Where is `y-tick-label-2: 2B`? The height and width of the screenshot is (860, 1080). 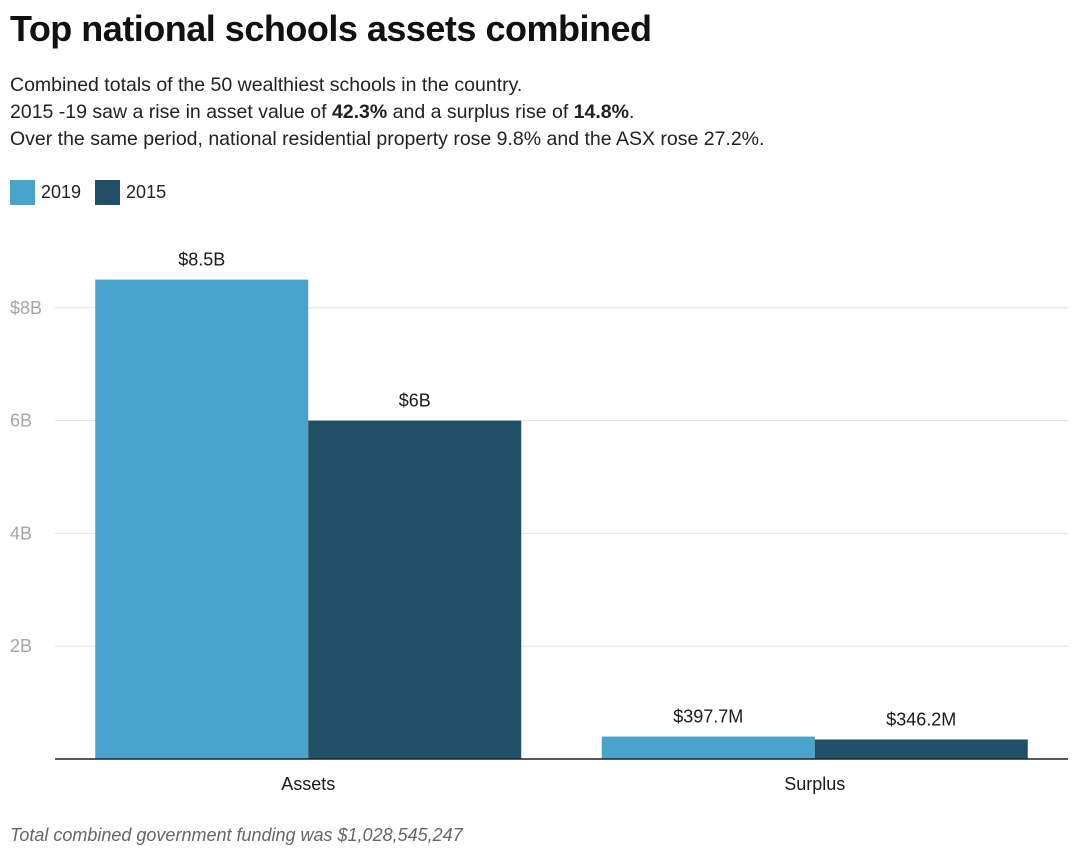
y-tick-label-2: 2B is located at coordinates (21, 646).